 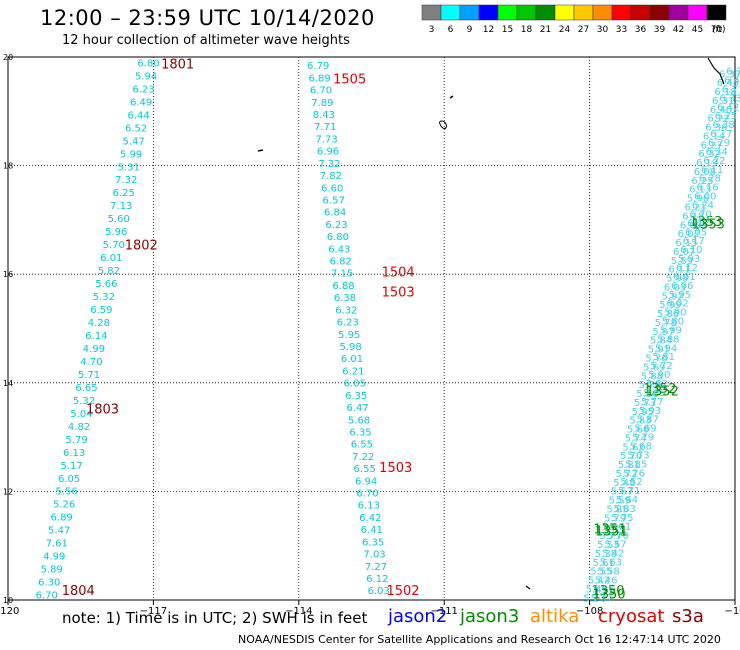 I want to click on wave-height-label: 5.99, so click(x=670, y=305).